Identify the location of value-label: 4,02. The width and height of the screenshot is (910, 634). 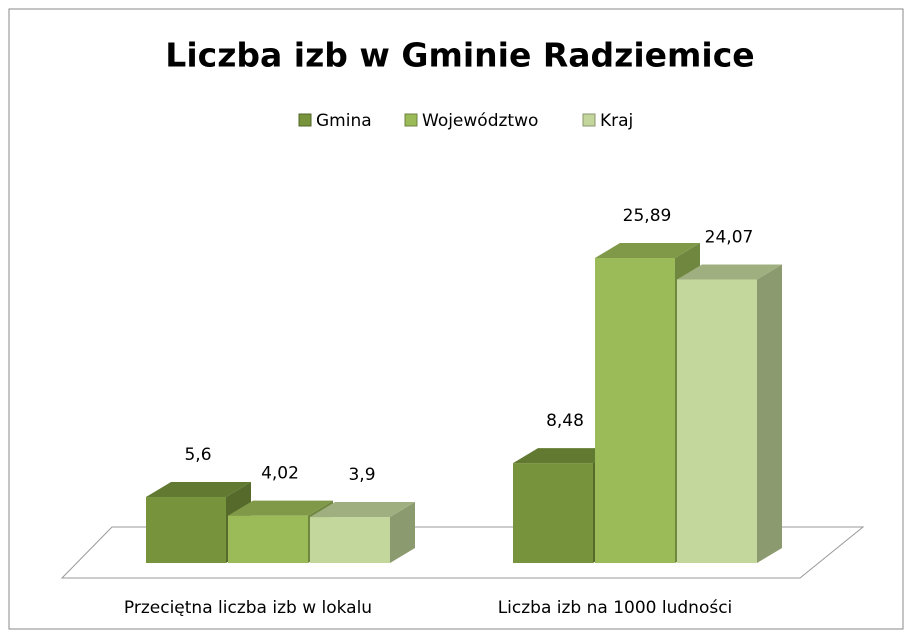
(280, 474).